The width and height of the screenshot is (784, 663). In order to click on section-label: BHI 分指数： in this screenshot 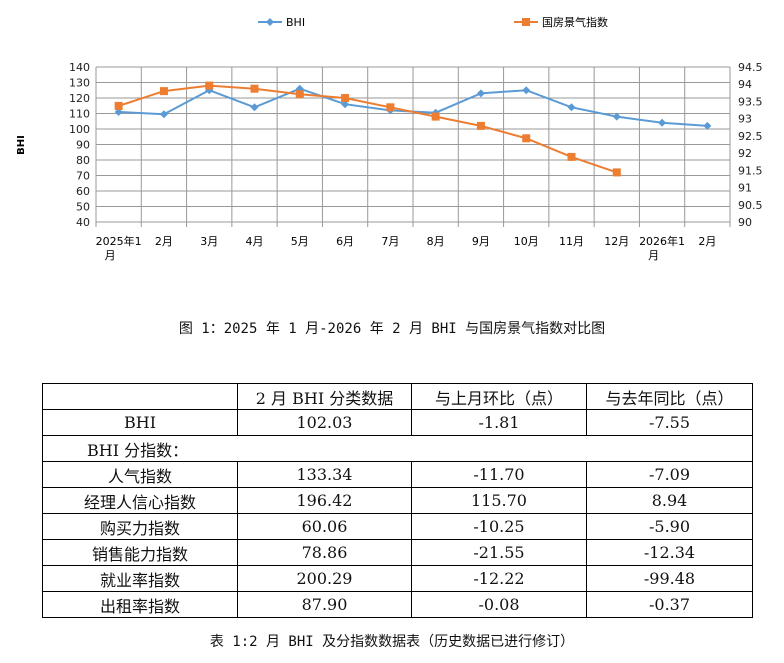, I will do `click(397, 448)`.